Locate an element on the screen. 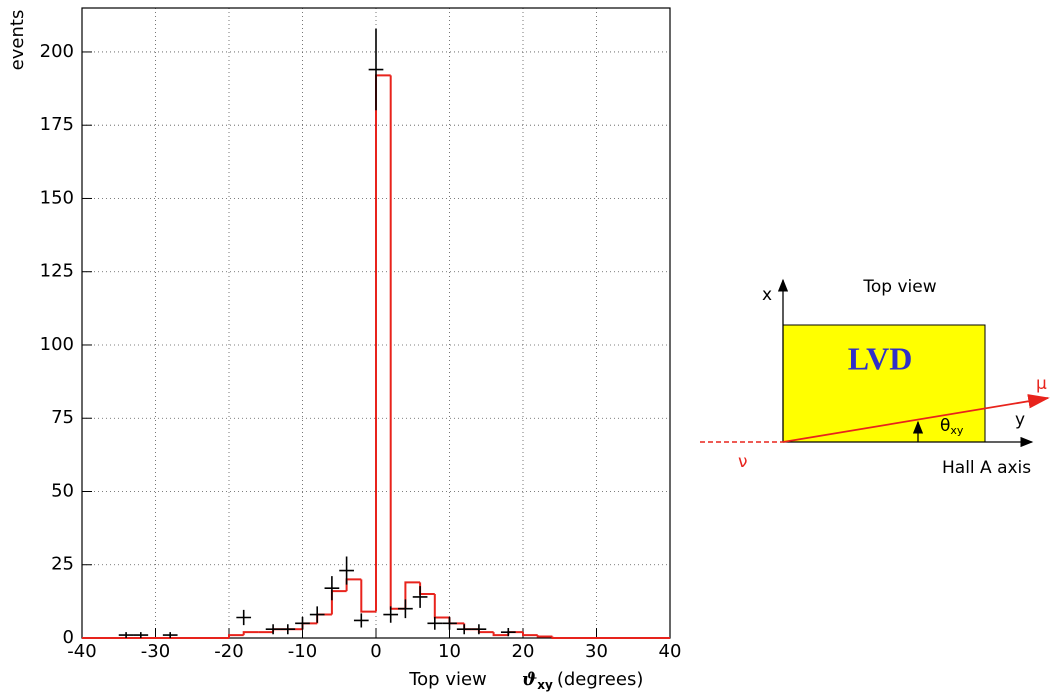  y-tick-label: 25 is located at coordinates (62, 564).